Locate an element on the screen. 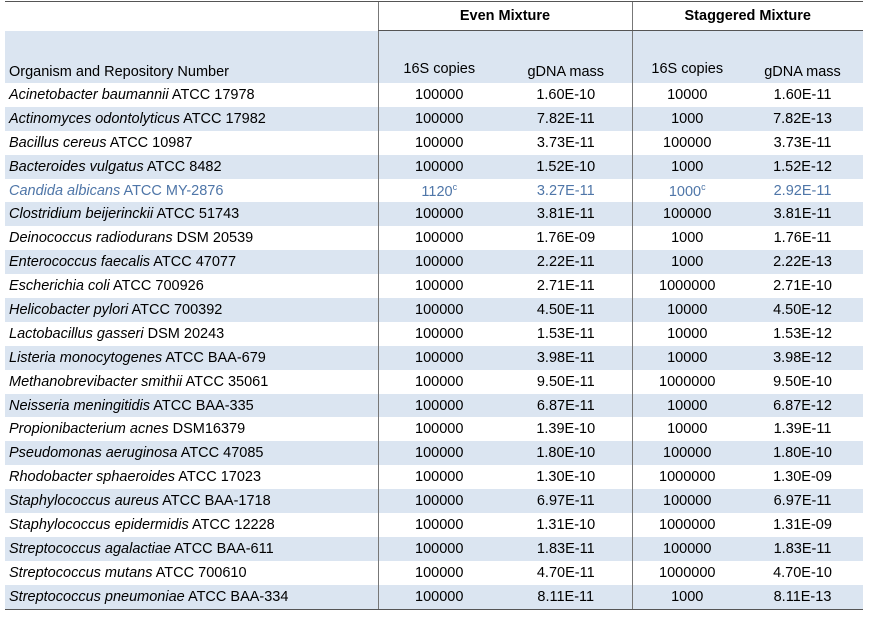  species-name: Enterococcus faecalis is located at coordinates (80, 262).